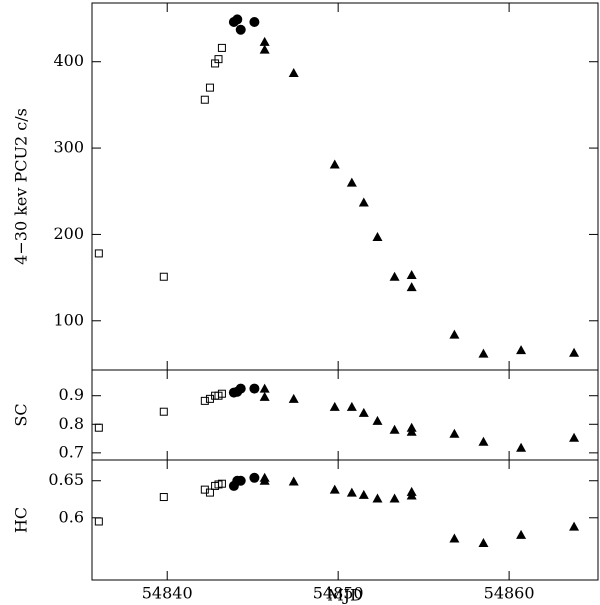 Image resolution: width=600 pixels, height=605 pixels. I want to click on y-tick-label: 0.8, so click(71, 423).